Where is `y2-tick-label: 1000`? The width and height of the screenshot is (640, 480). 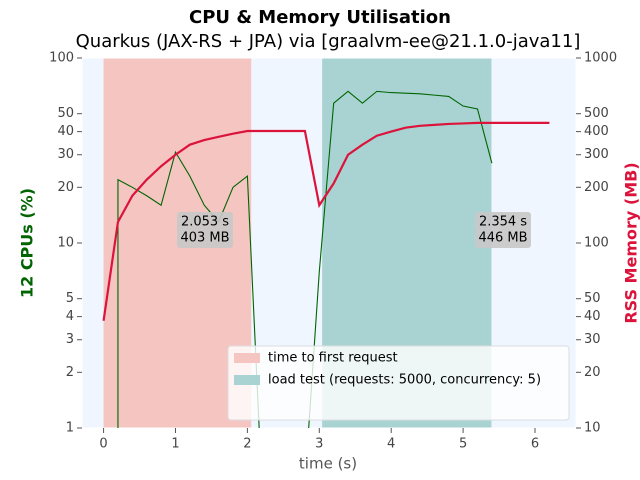
y2-tick-label: 1000 is located at coordinates (600, 58).